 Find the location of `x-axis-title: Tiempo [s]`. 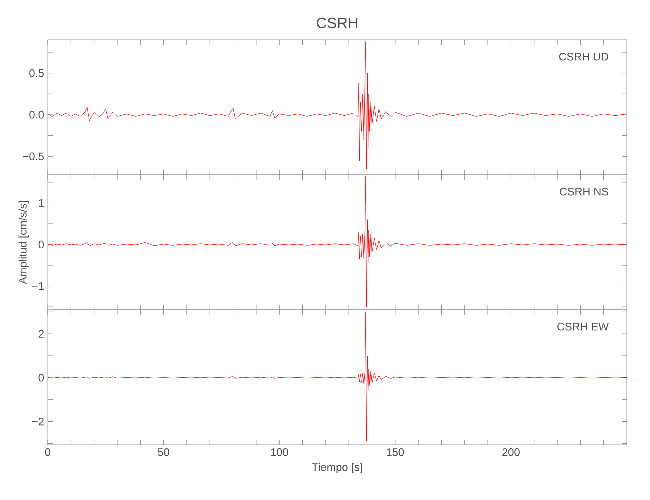

x-axis-title: Tiempo [s] is located at coordinates (337, 468).